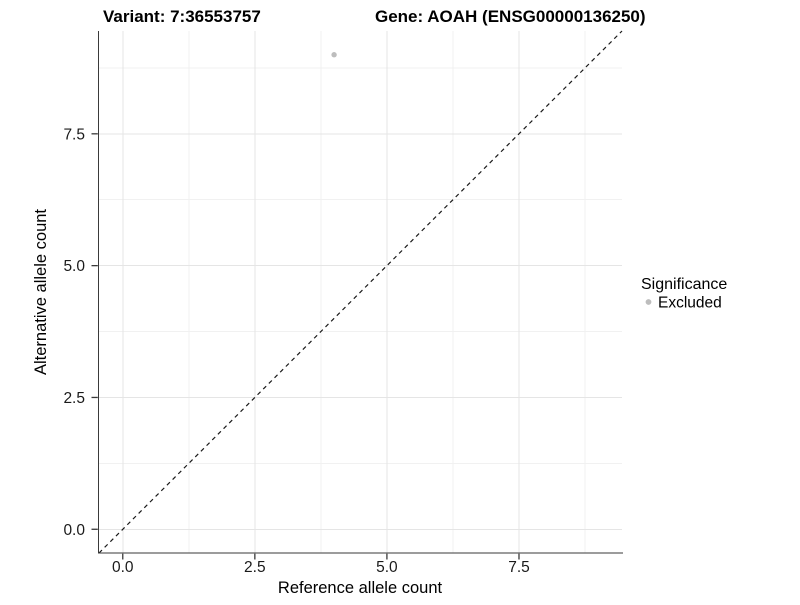 The image size is (800, 605). I want to click on data-point, so click(334, 55).